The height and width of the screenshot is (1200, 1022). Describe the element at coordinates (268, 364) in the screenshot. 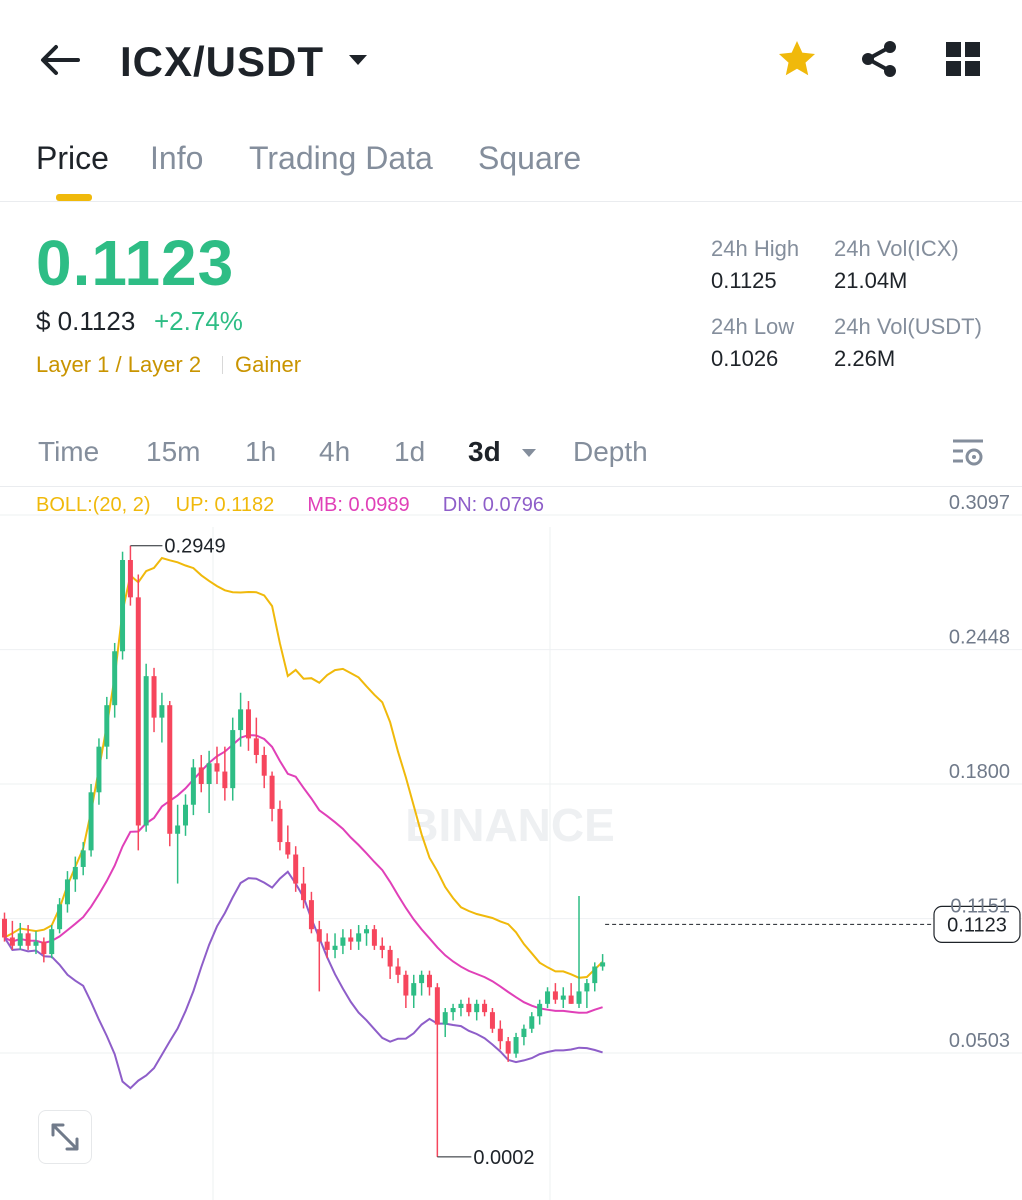

I see `gainer-tag: Gainer` at that location.